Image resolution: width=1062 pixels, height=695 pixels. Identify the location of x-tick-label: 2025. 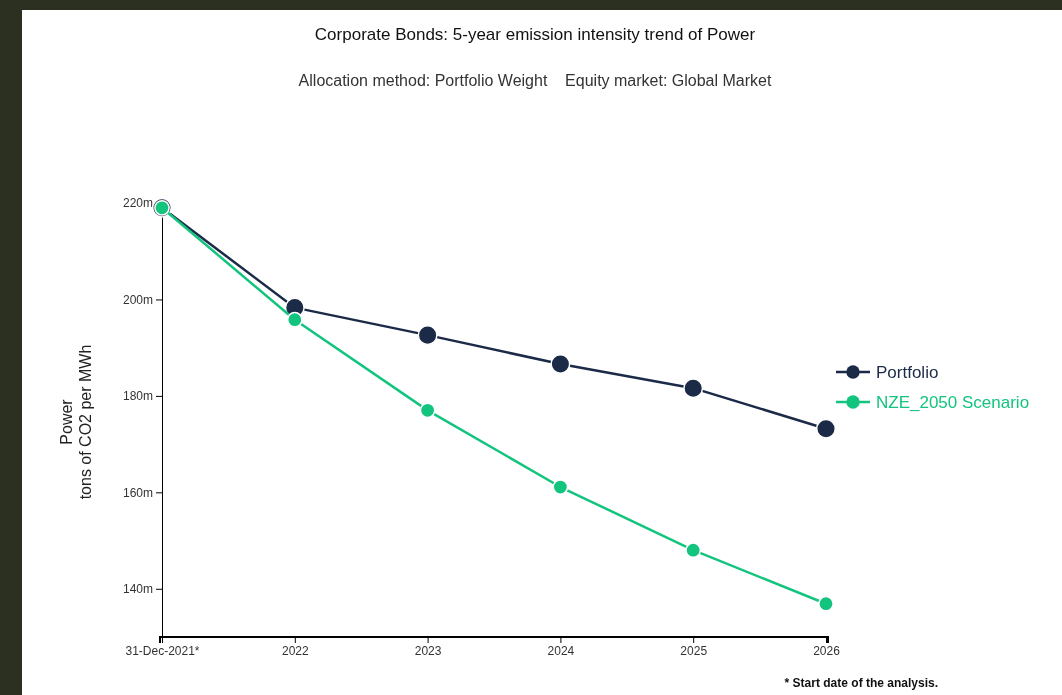
(694, 650).